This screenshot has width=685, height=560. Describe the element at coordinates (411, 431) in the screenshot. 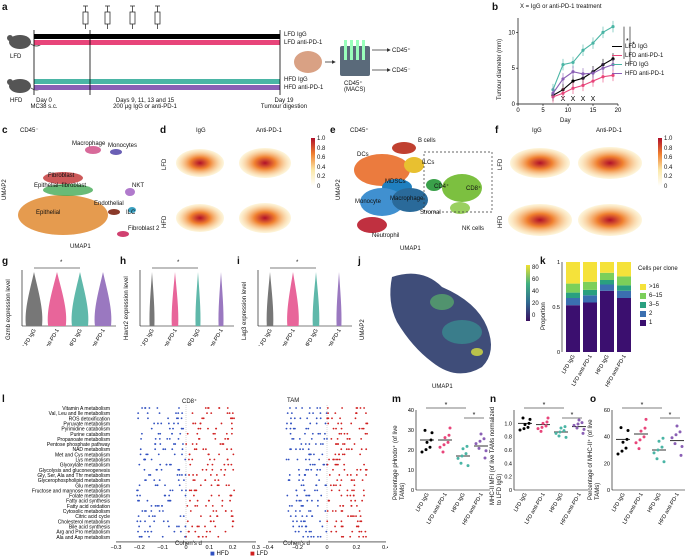

I see `y-tick-label: 30` at that location.